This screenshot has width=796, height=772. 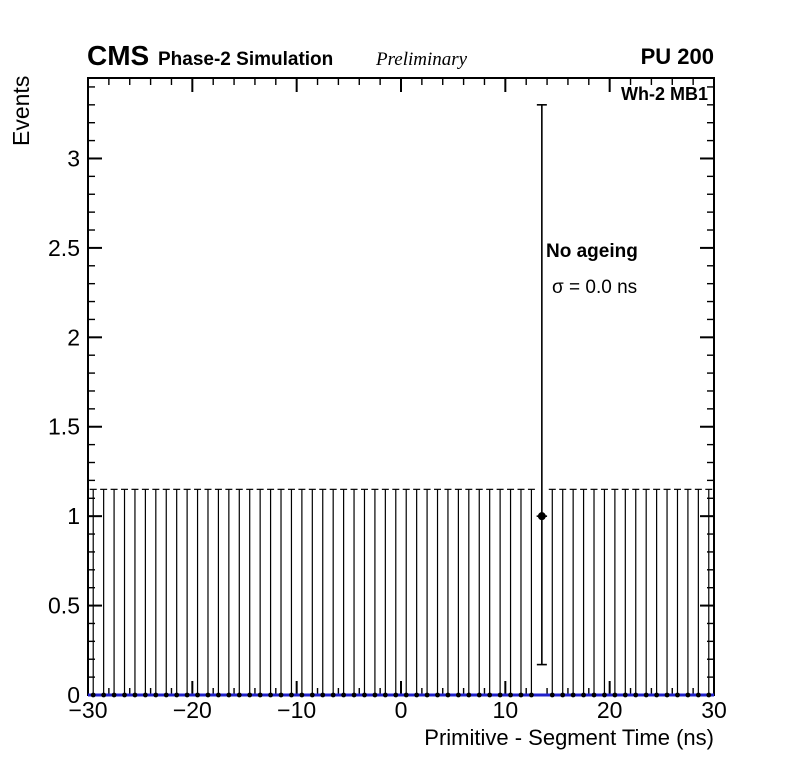 What do you see at coordinates (64, 248) in the screenshot?
I see `svg-text: 2.5` at bounding box center [64, 248].